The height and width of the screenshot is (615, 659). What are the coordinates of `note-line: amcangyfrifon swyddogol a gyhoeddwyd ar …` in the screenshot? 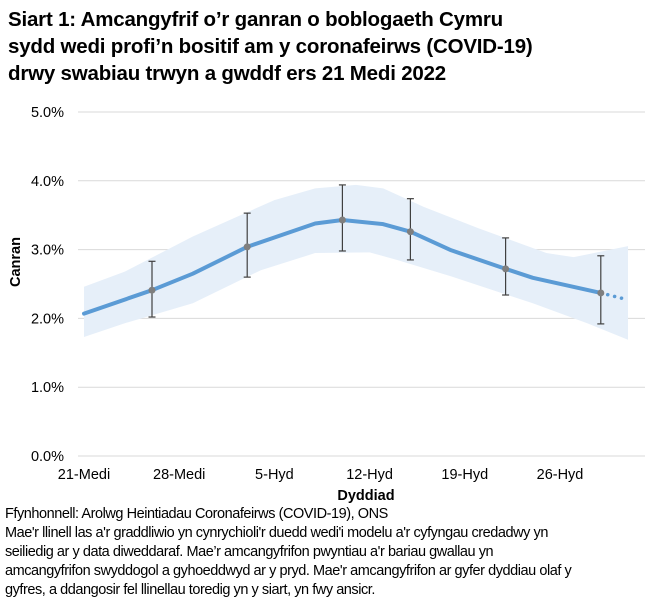 It's located at (288, 571).